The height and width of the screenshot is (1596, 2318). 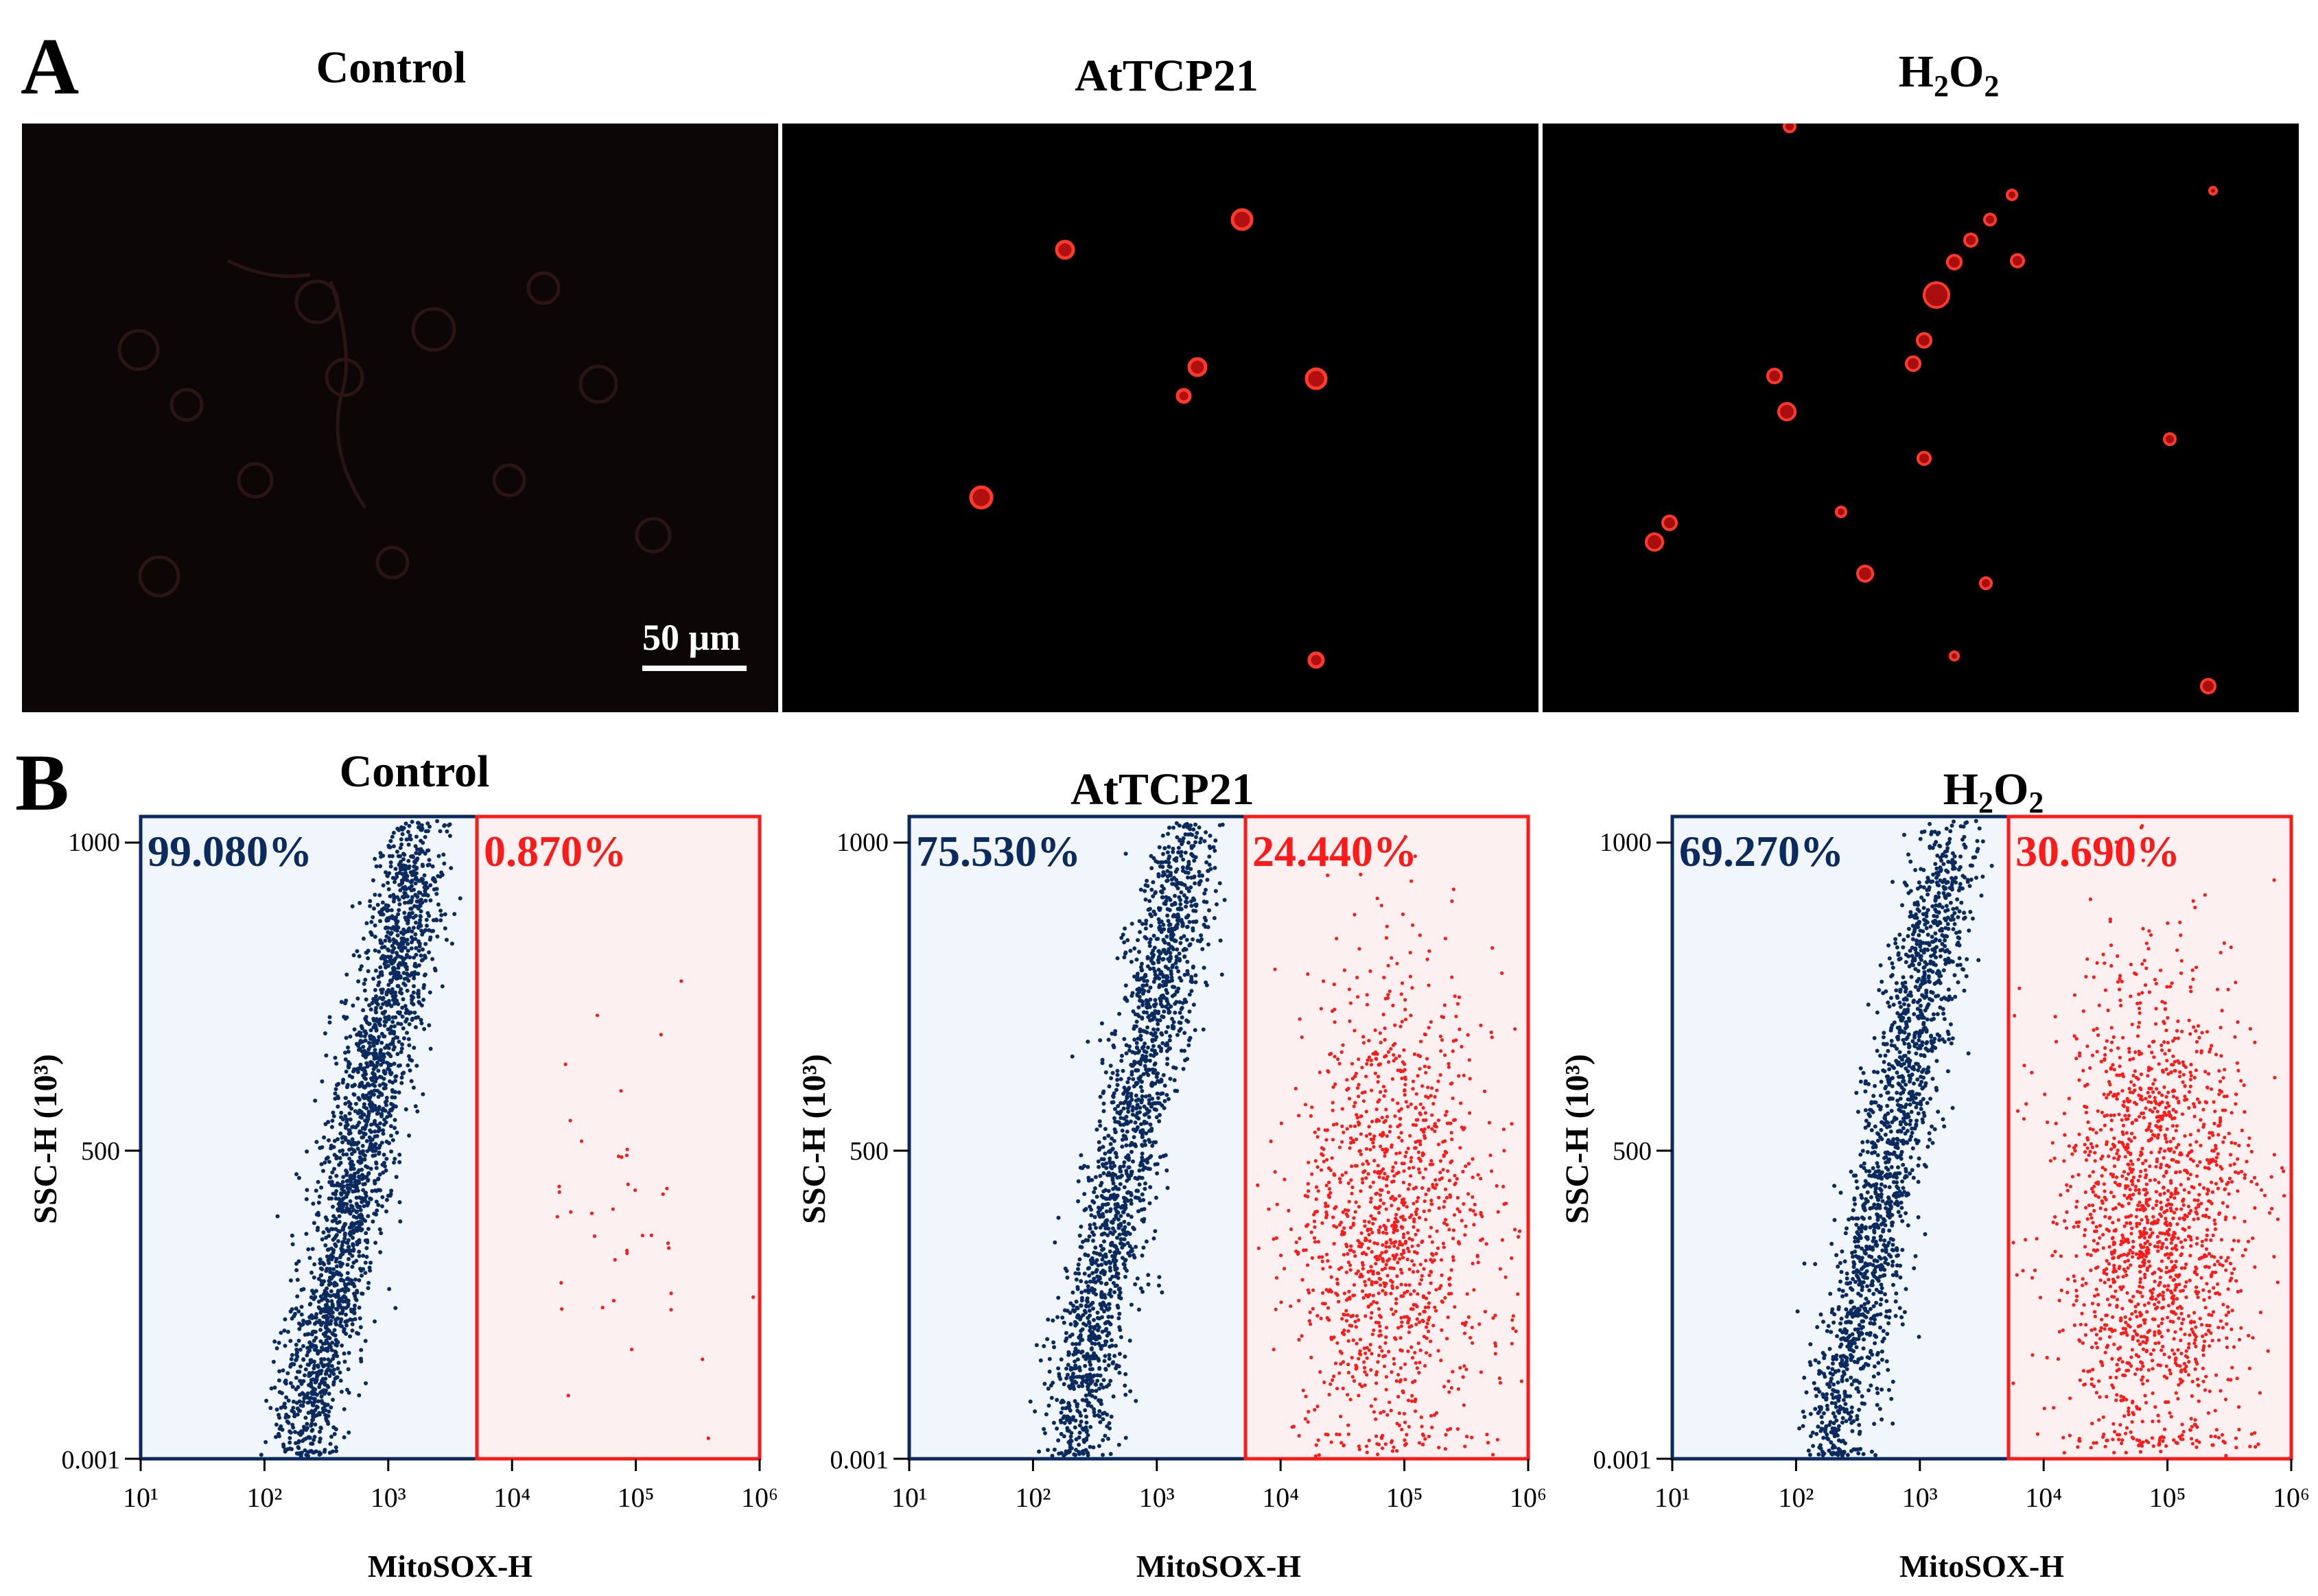 What do you see at coordinates (618, 1137) in the screenshot?
I see `gate-positive-control` at bounding box center [618, 1137].